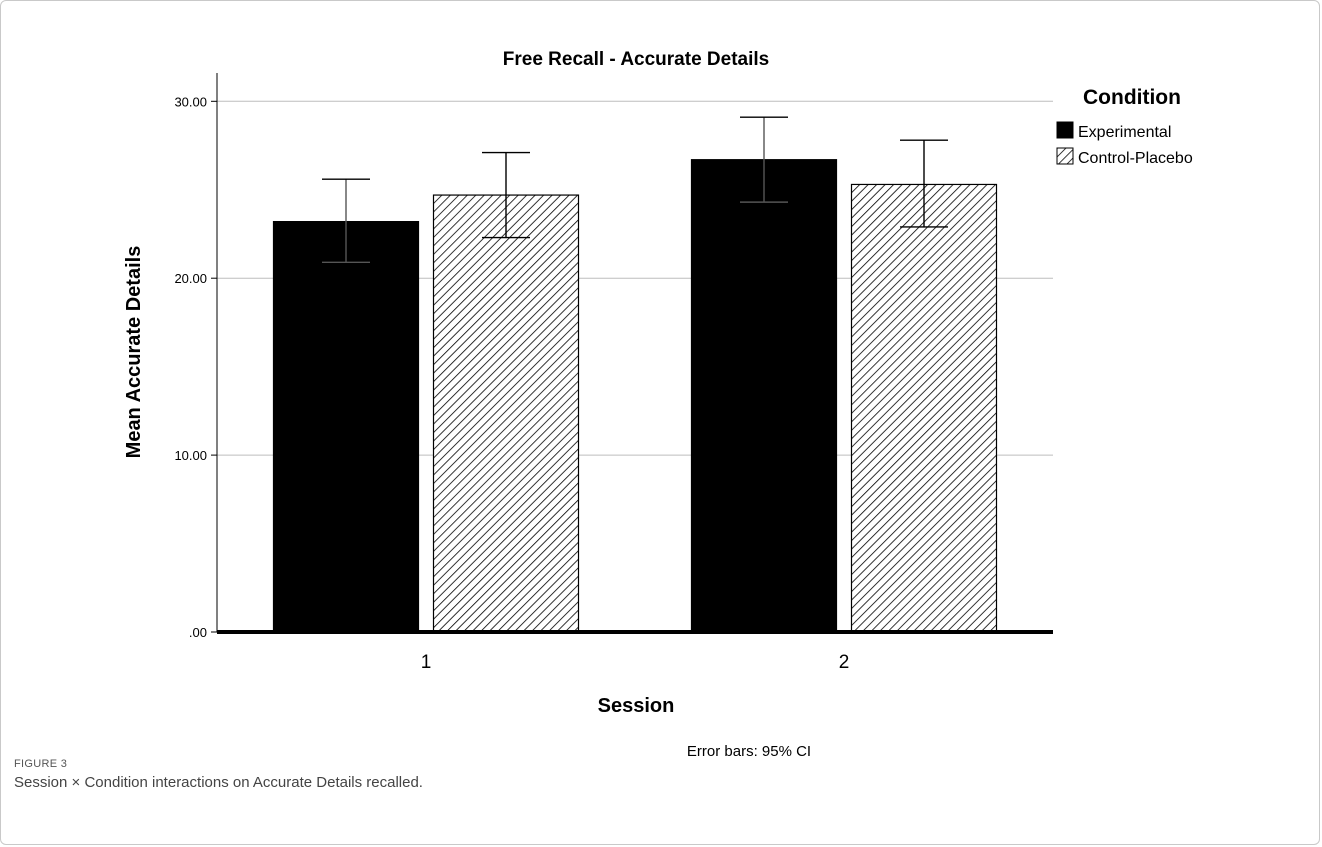  Describe the element at coordinates (1065, 130) in the screenshot. I see `legend-swatch-experimental` at that location.